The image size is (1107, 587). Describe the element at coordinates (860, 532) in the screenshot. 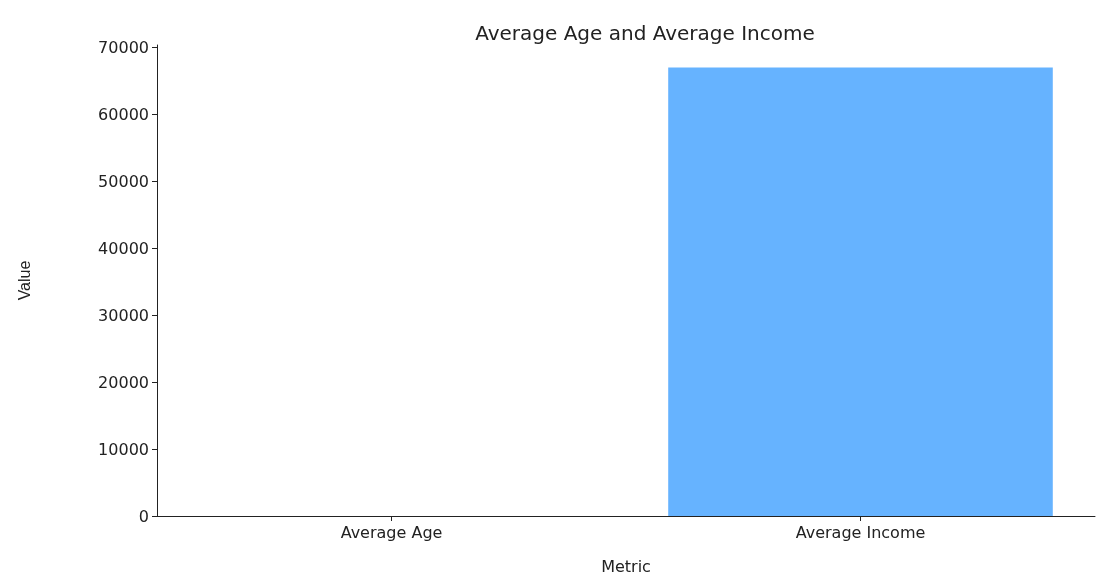

I see `x-tick-label: Average Income` at that location.